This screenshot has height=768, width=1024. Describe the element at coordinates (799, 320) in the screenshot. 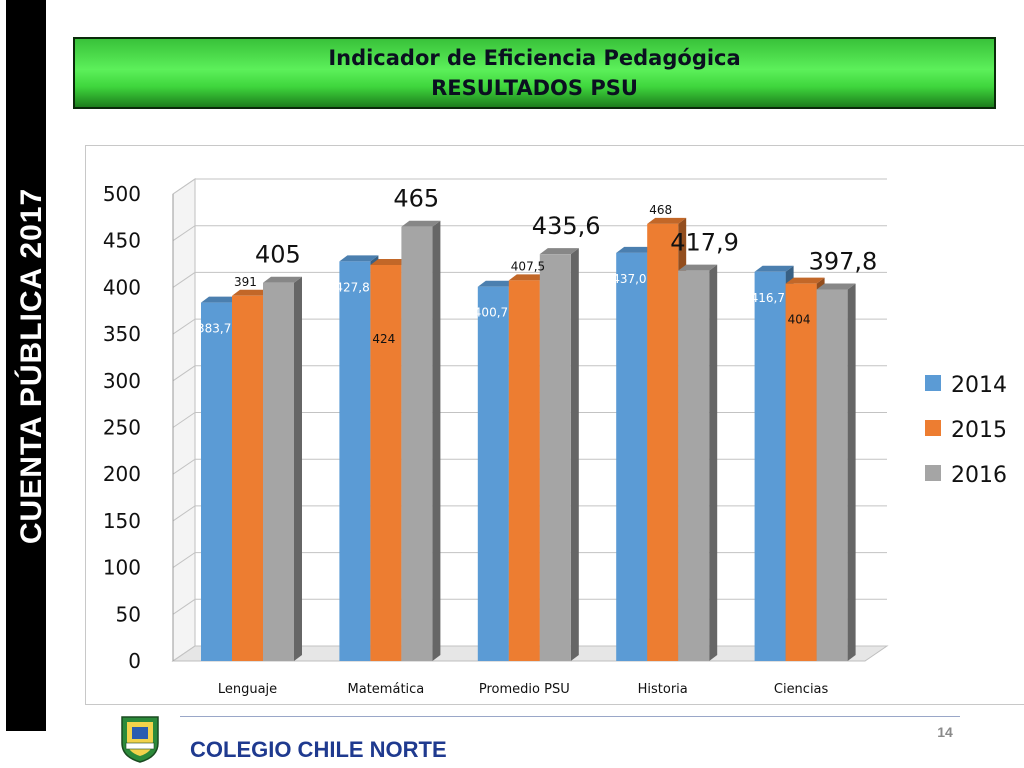

I see `data-label-2015: 404` at that location.